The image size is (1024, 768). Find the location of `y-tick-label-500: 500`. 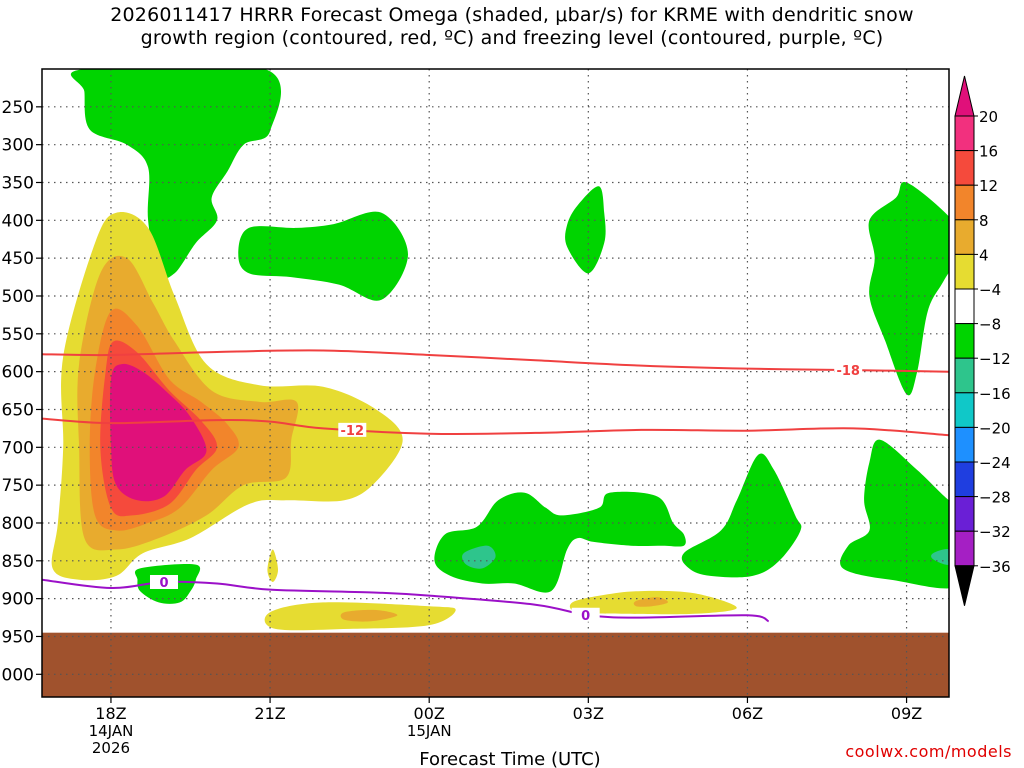

y-tick-label-500: 500 is located at coordinates (18, 297).